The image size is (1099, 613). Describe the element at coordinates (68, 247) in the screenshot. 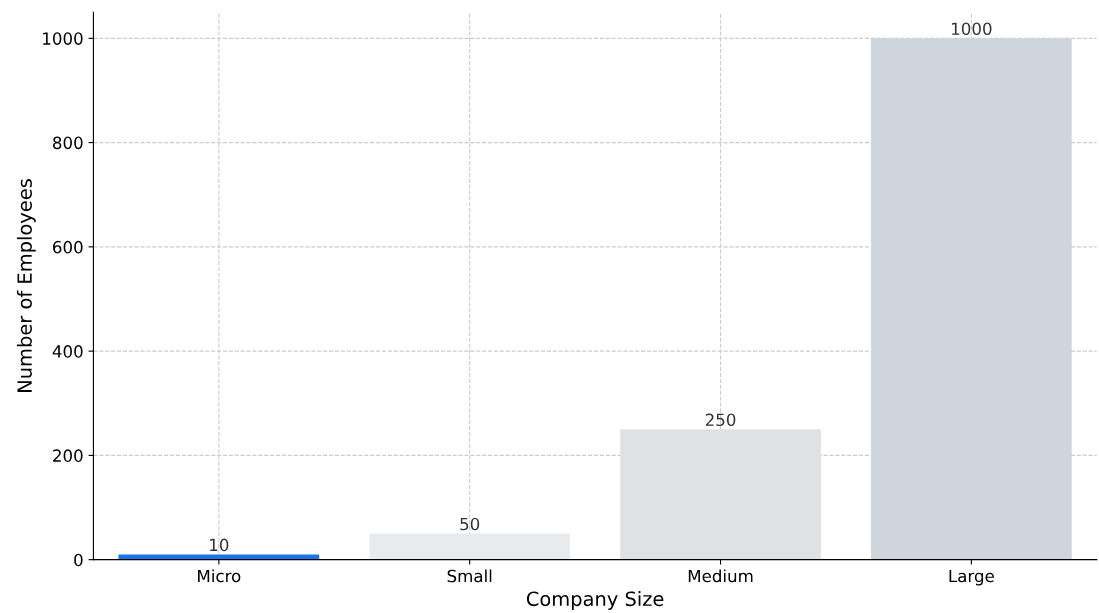

I see `y-tick-label: 600` at that location.